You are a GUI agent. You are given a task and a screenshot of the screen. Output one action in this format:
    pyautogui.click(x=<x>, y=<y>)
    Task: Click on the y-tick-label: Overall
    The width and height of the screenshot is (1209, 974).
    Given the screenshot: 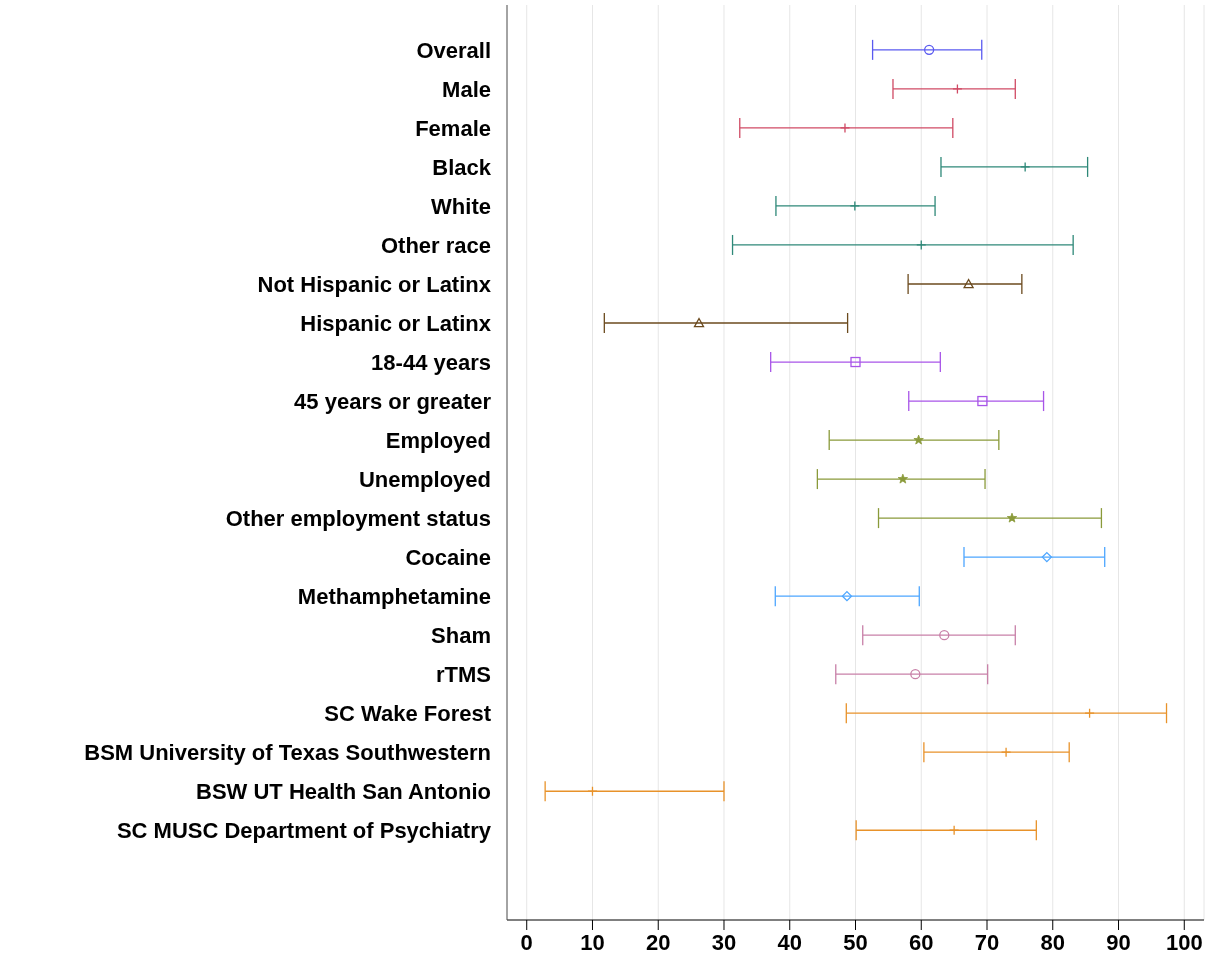 What is the action you would take?
    pyautogui.click(x=453, y=50)
    